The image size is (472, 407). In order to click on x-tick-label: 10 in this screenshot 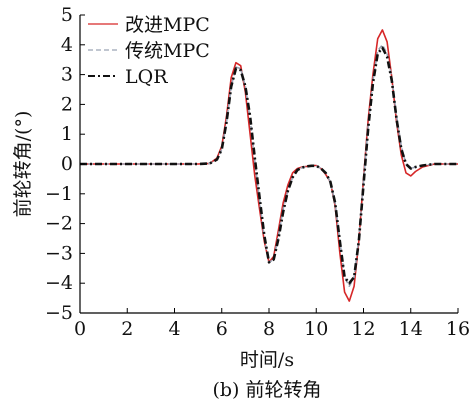, I will do `click(316, 329)`.